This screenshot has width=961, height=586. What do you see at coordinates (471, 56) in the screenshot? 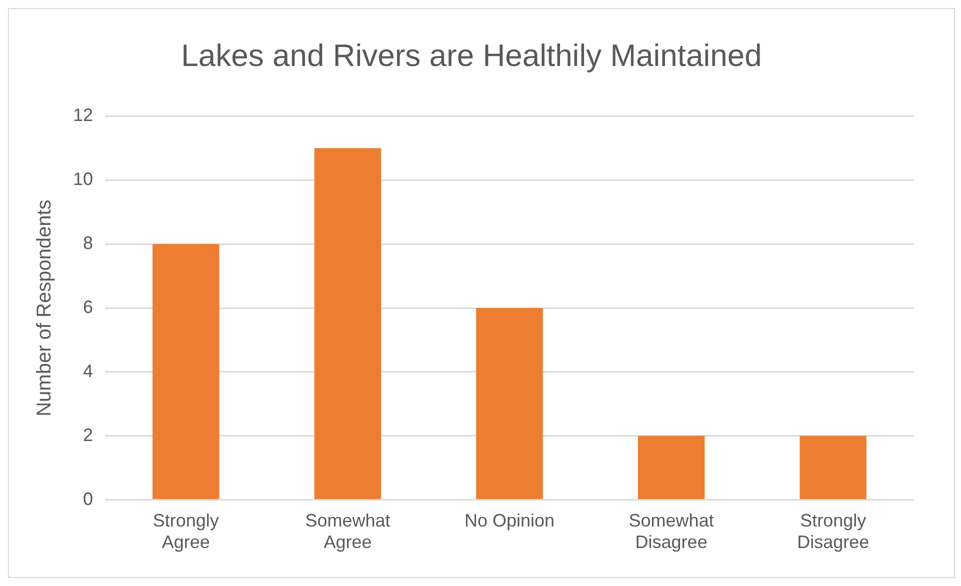
I see `chart-title: Lakes and Rivers are Healthily Maintained` at bounding box center [471, 56].